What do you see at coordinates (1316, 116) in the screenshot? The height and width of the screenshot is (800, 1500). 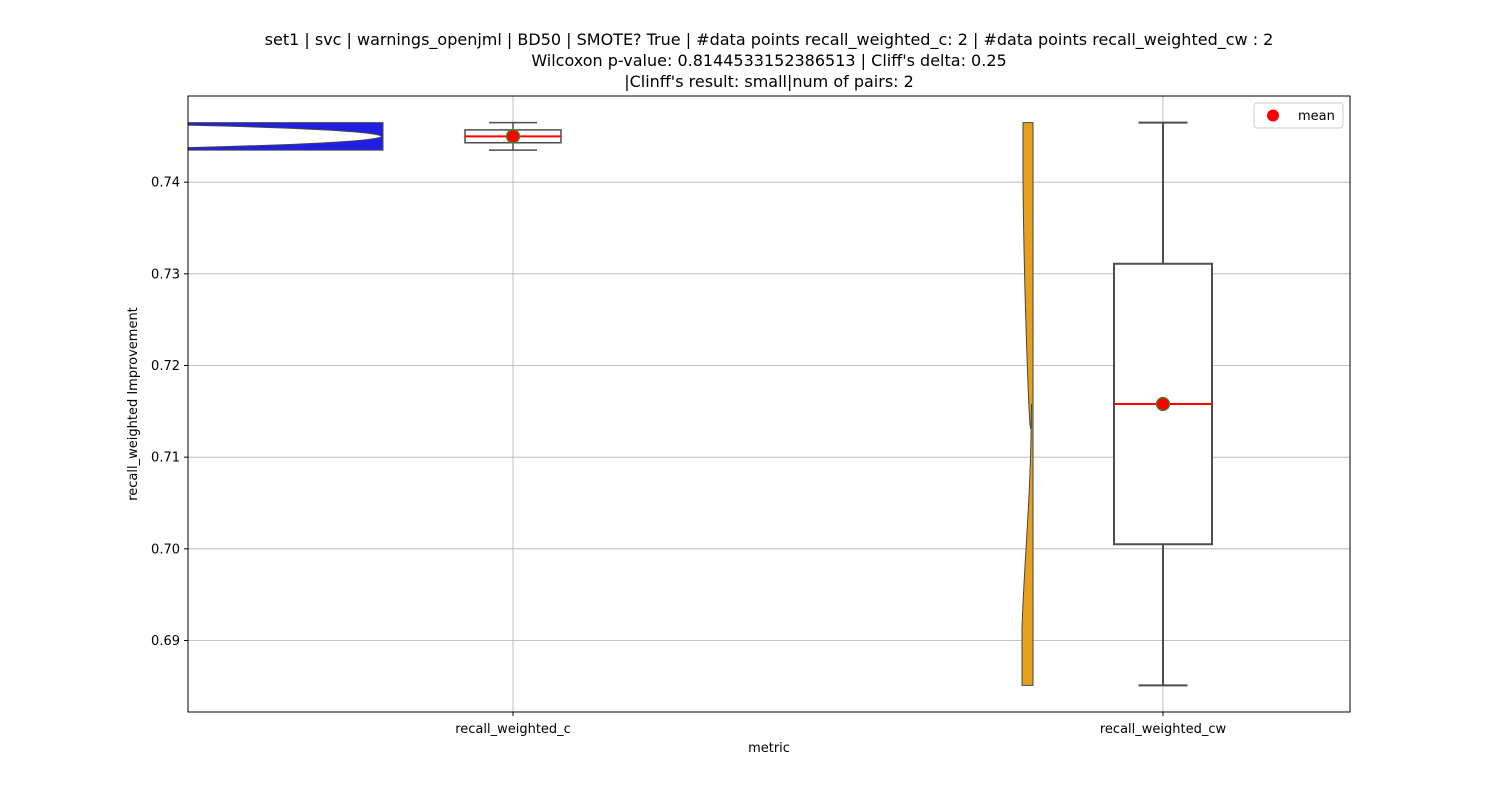 I see `legend-mean-label: mean` at bounding box center [1316, 116].